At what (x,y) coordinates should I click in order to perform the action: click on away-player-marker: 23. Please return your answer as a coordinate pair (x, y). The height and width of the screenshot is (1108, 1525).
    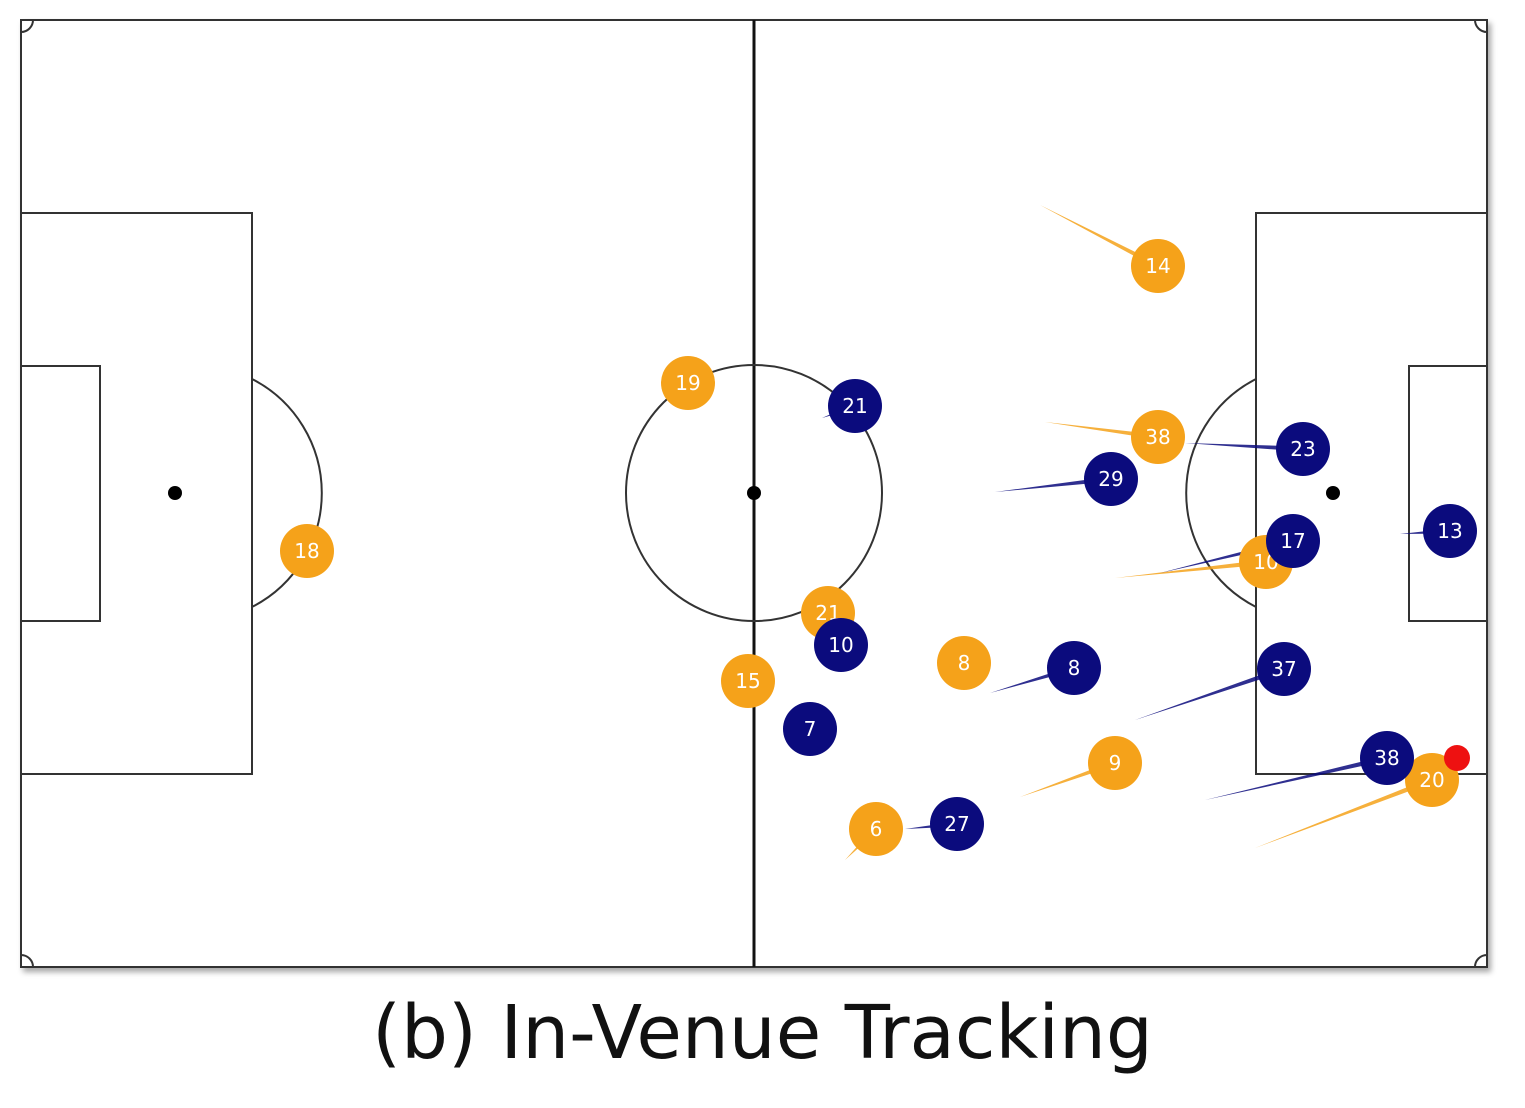
    Looking at the image, I should click on (1303, 449).